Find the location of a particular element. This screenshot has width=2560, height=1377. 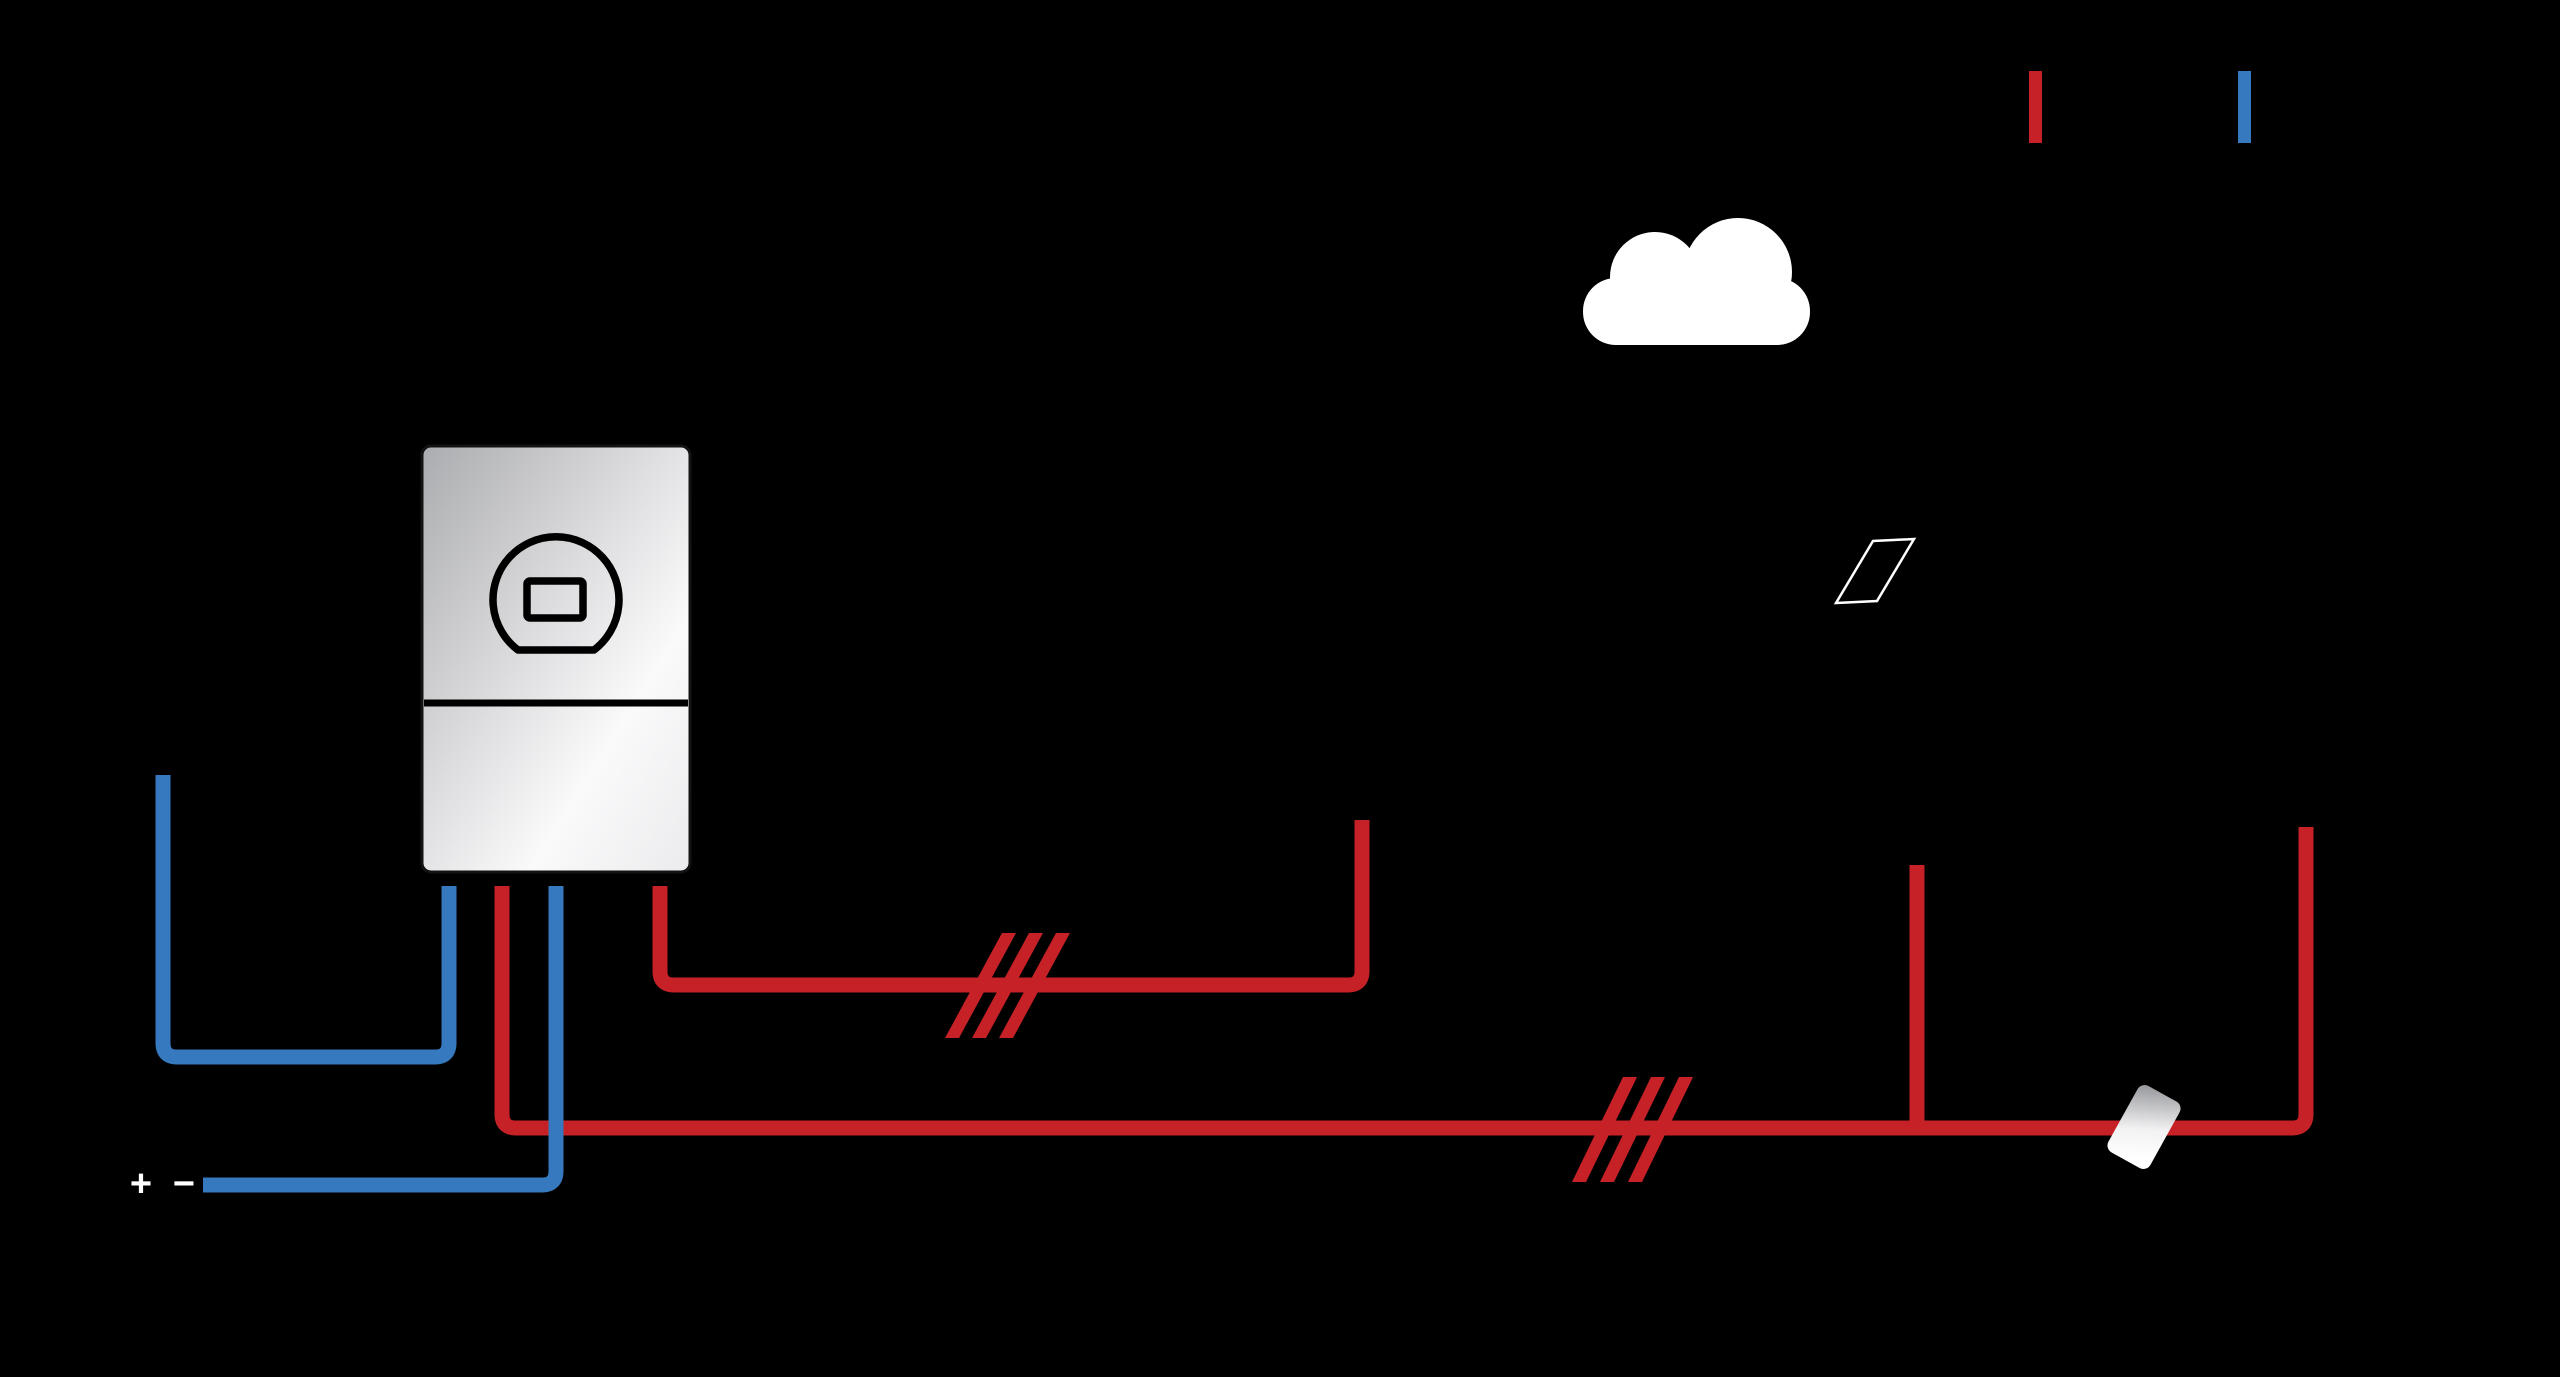

unit-body is located at coordinates (556, 659).